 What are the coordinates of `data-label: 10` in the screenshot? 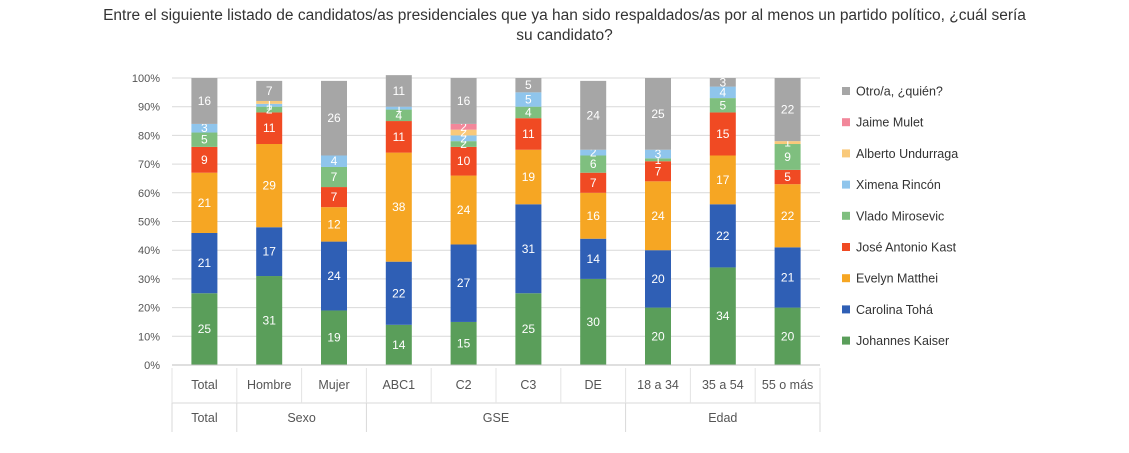 It's located at (464, 161).